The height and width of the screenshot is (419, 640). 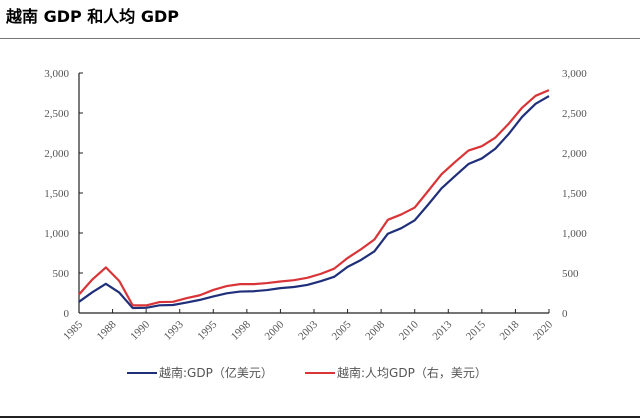 I want to click on y-right-tick-label: 1,000, so click(x=574, y=234).